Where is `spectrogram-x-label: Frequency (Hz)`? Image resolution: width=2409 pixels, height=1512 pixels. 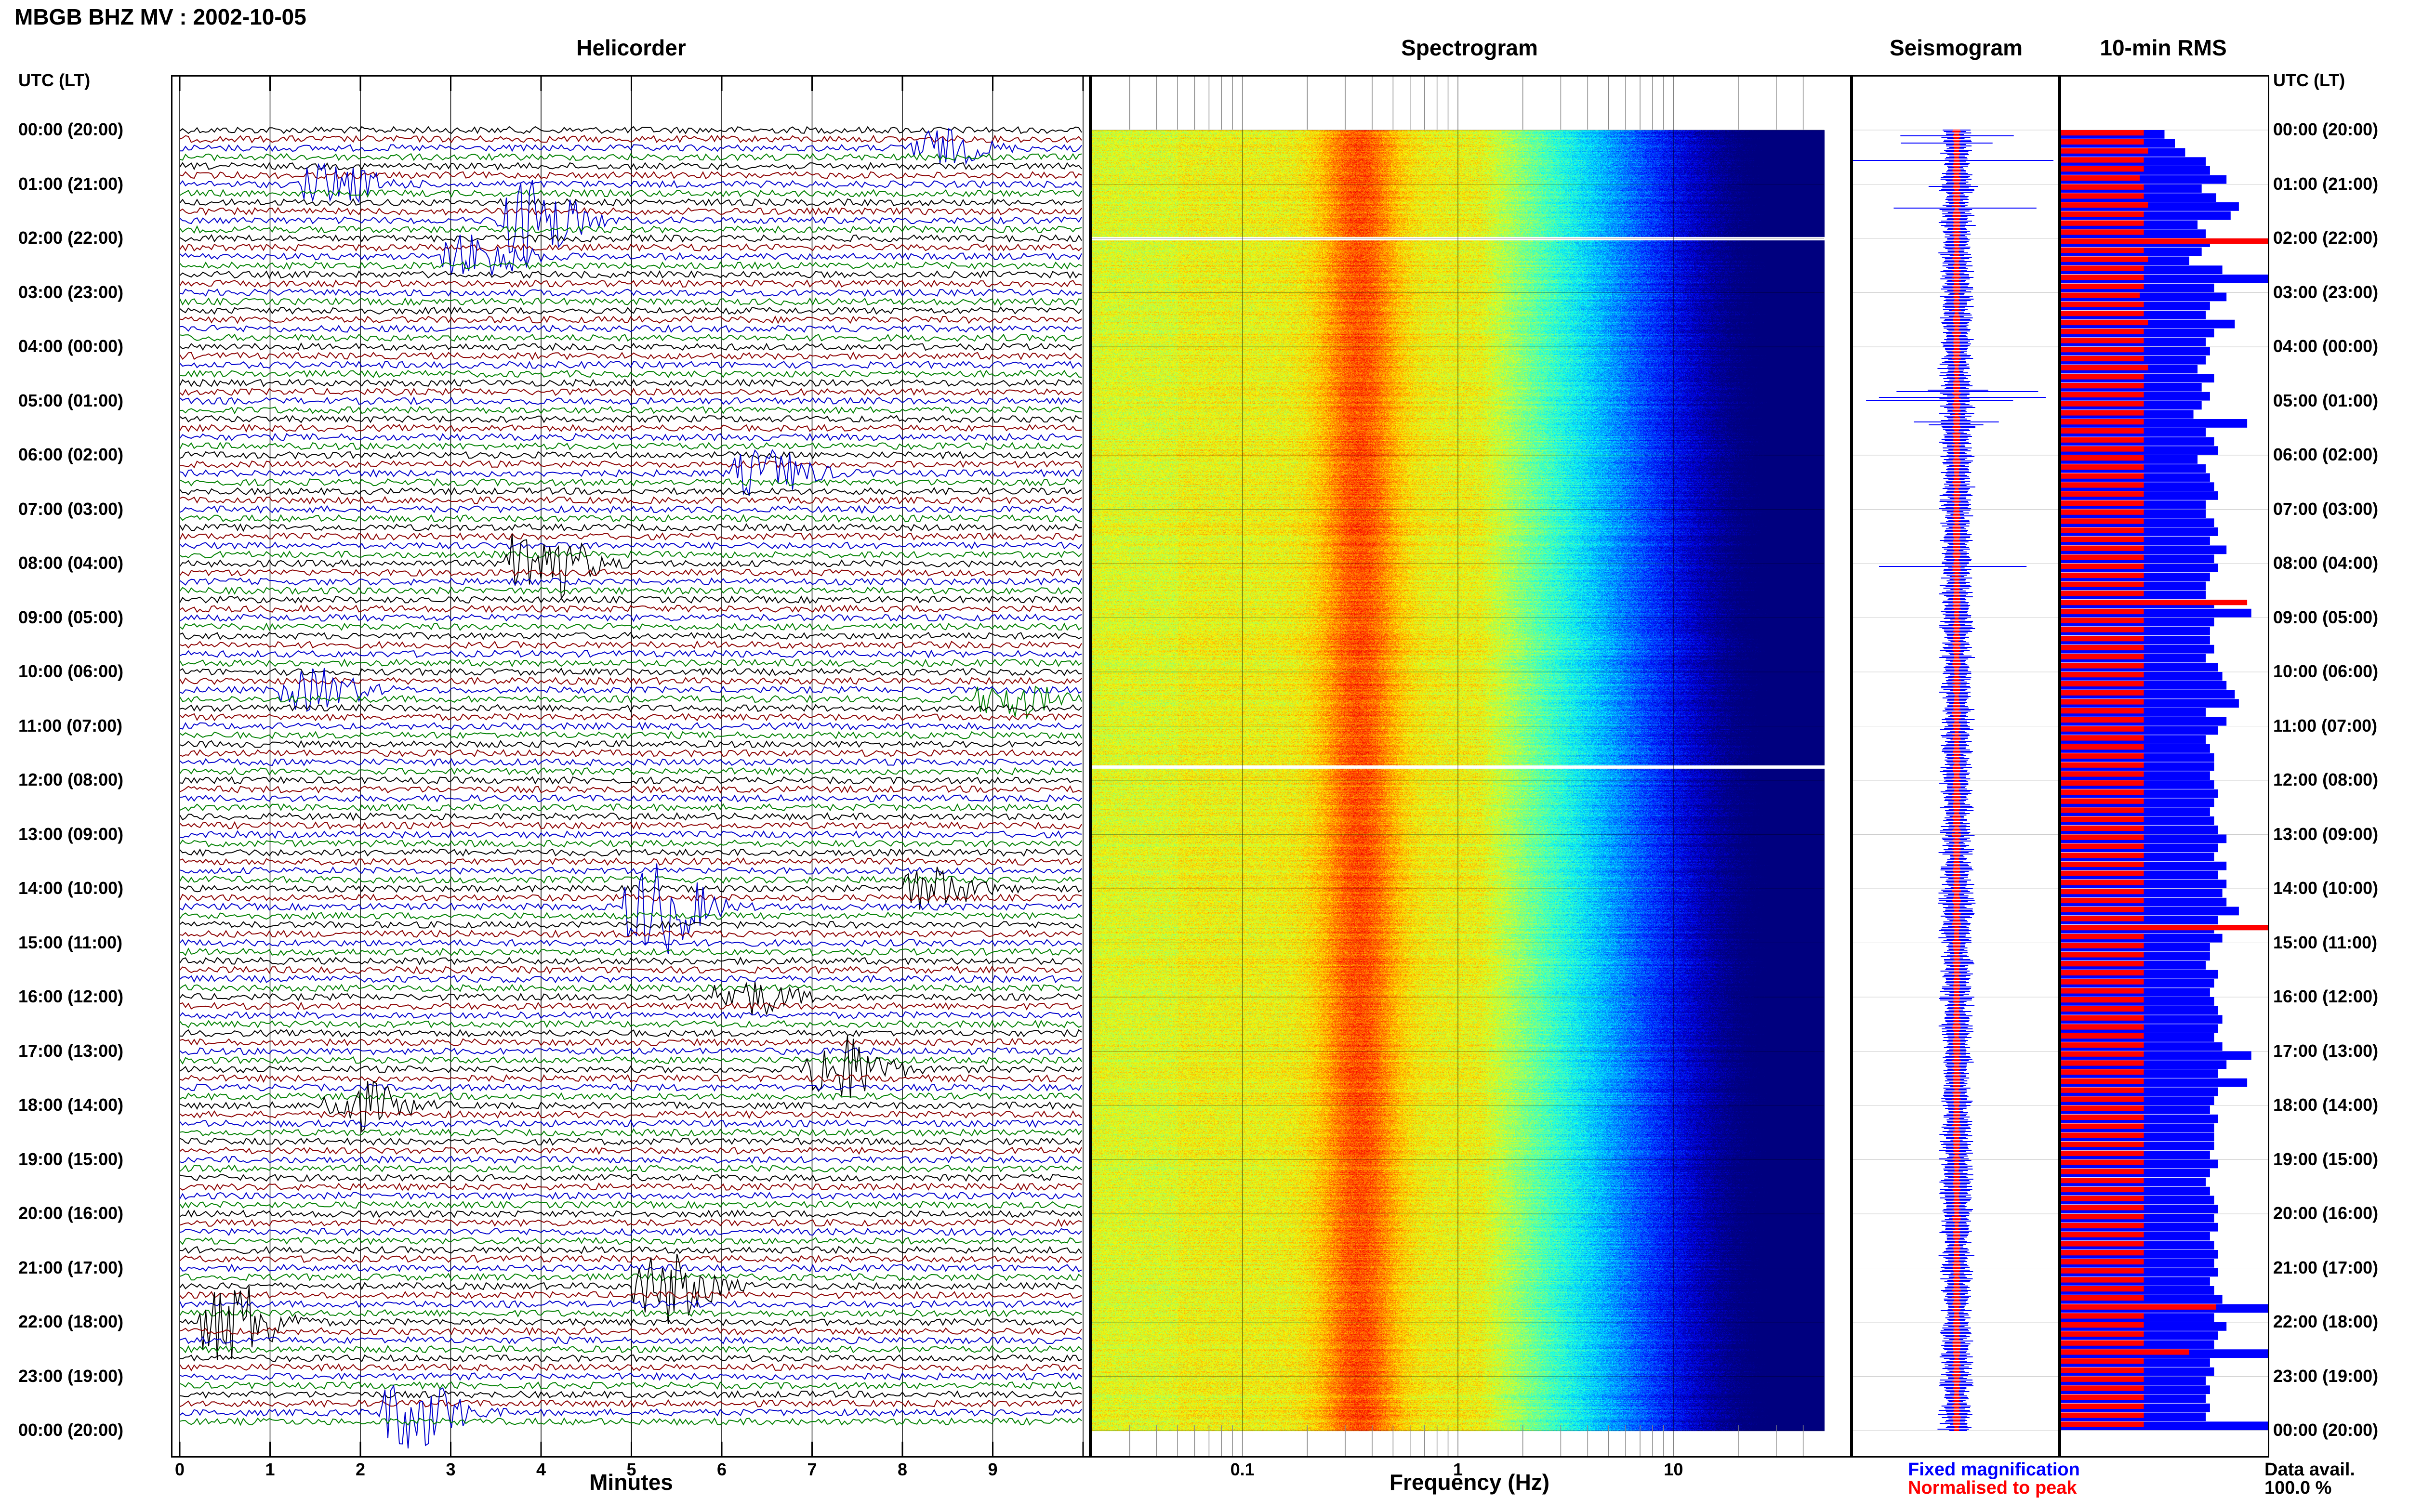
spectrogram-x-label: Frequency (Hz) is located at coordinates (1469, 1482).